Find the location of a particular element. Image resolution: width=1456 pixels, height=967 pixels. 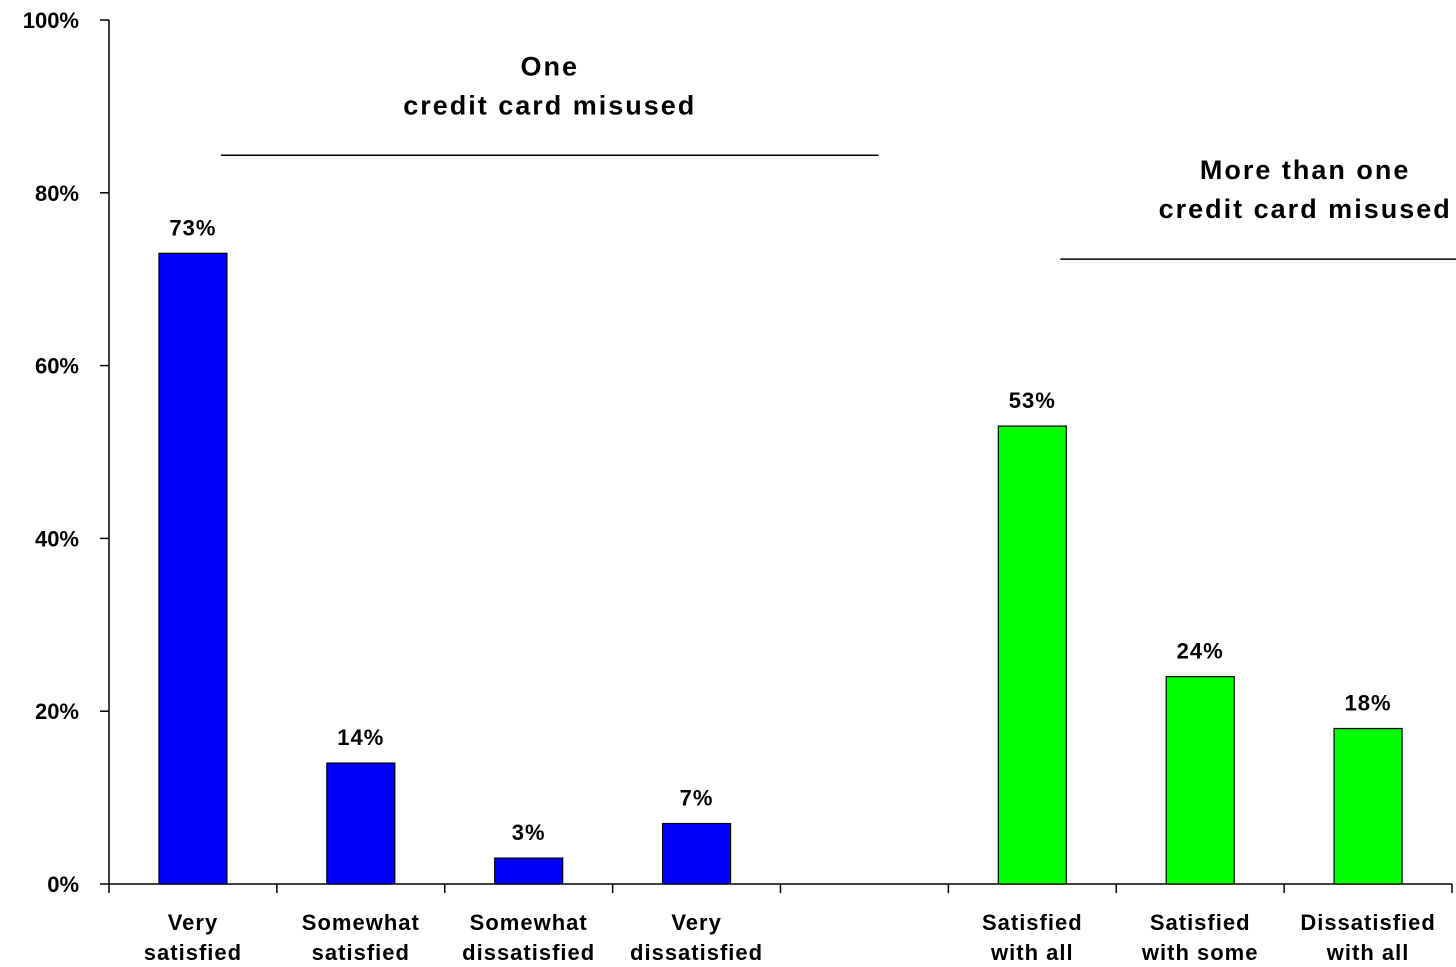

data-label: 3% is located at coordinates (529, 832).